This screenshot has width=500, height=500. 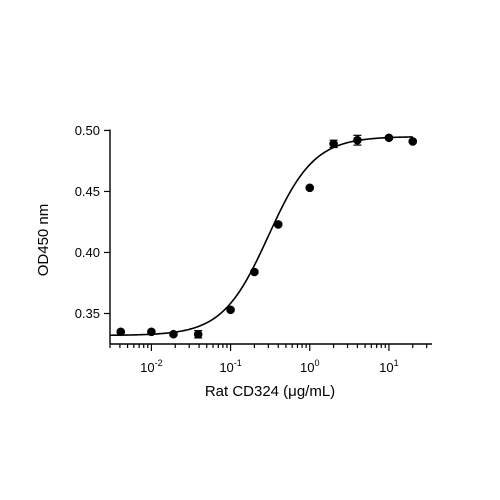 What do you see at coordinates (270, 391) in the screenshot?
I see `x-axis-title: Rat CD324 (μg/mL)` at bounding box center [270, 391].